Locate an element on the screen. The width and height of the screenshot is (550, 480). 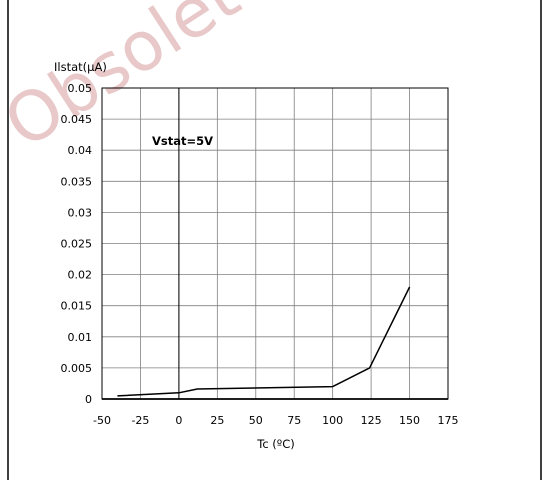
y-tick-label: 0.03 is located at coordinates (80, 212).